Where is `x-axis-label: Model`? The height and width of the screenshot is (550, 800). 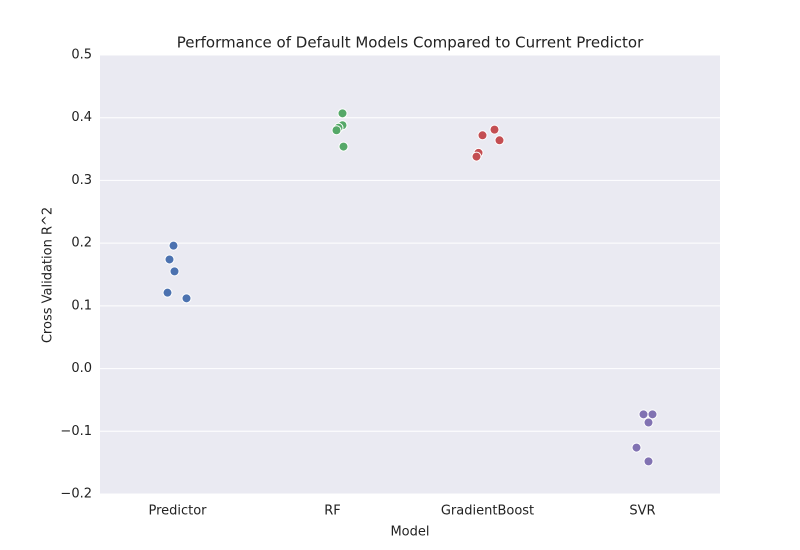 x-axis-label: Model is located at coordinates (409, 532).